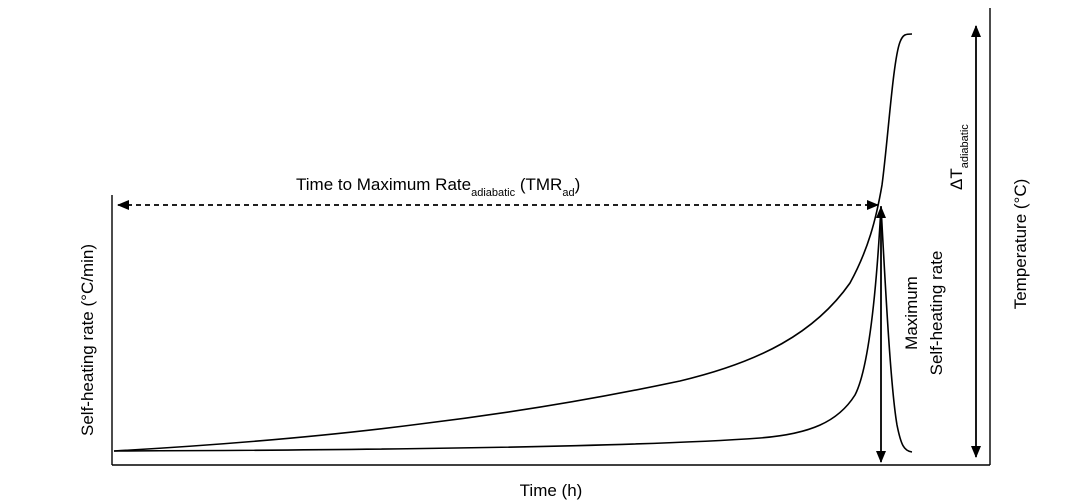 The width and height of the screenshot is (1065, 504). Describe the element at coordinates (936, 313) in the screenshot. I see `max-rate-label-line2: Self-heating rate` at that location.